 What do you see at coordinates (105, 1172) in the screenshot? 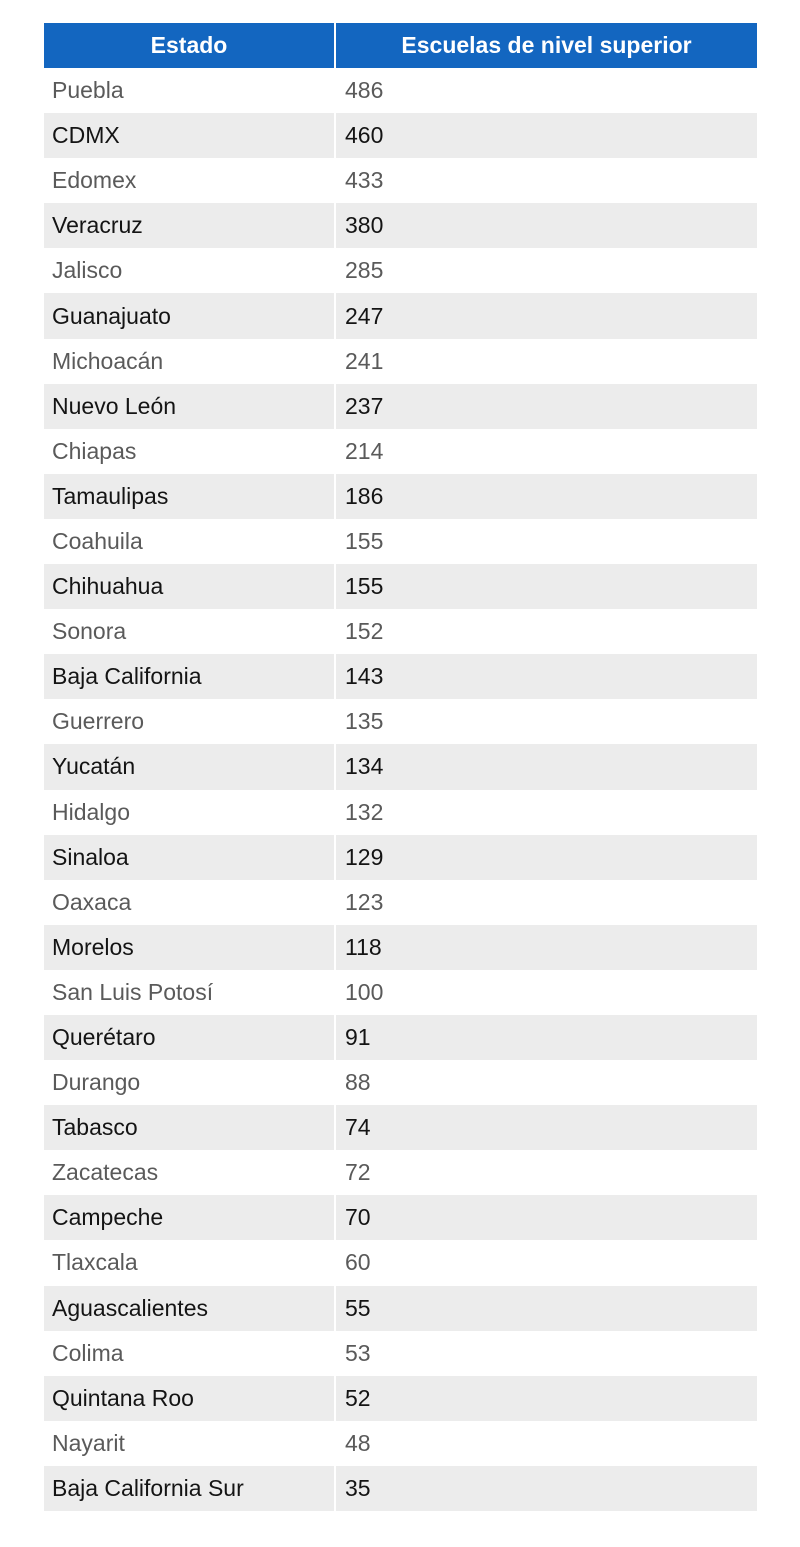
I see `cell-estado: Zacatecas` at bounding box center [105, 1172].